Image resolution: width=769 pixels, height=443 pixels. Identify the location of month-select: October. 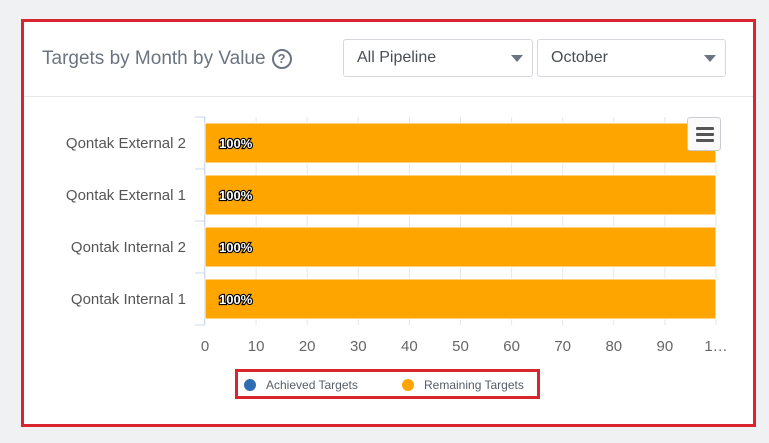
(631, 58).